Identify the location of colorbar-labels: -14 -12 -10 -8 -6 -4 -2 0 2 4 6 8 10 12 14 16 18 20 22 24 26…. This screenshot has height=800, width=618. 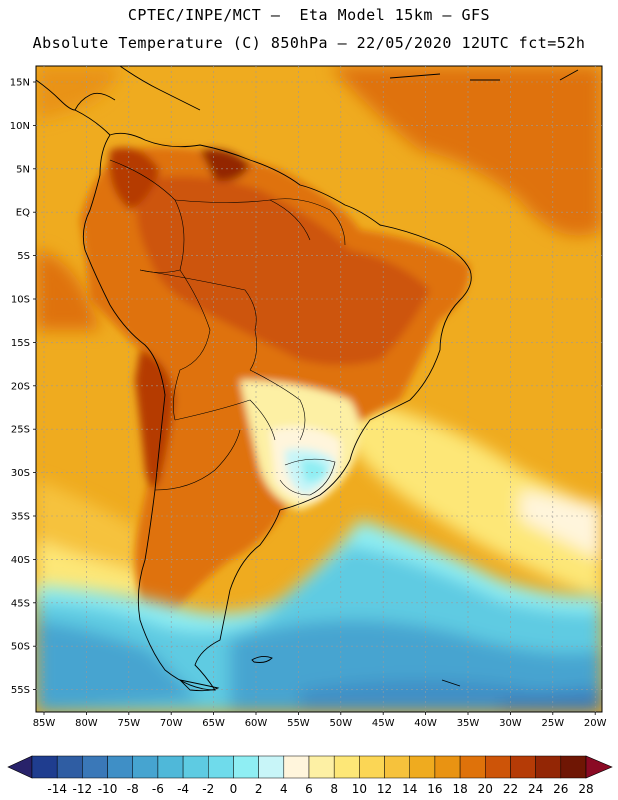
(320, 789).